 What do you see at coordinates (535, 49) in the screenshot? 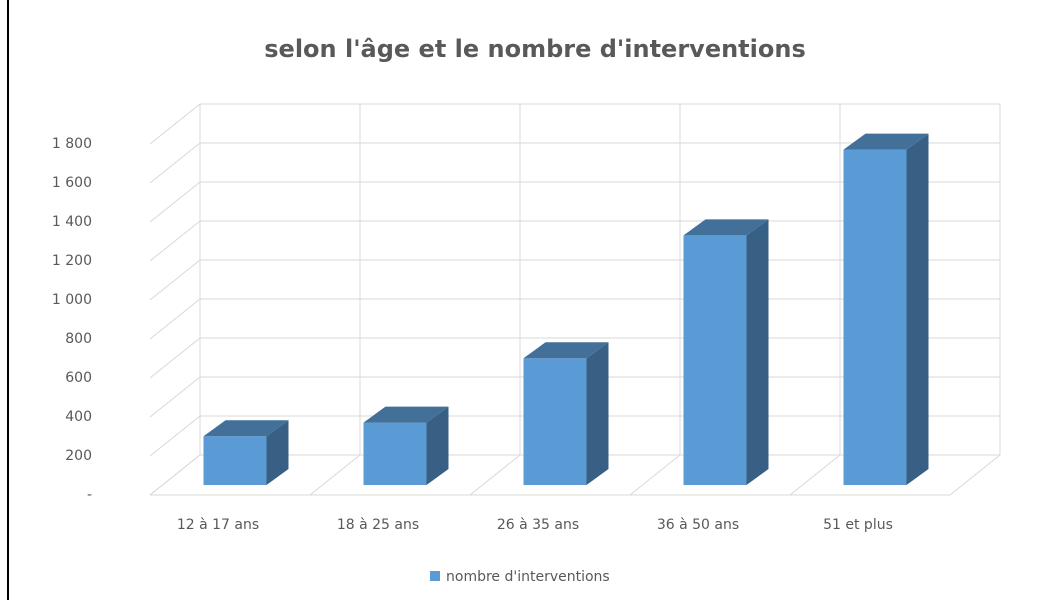
I see `chart-title: selon l'âge et le nombre d'interventions` at bounding box center [535, 49].